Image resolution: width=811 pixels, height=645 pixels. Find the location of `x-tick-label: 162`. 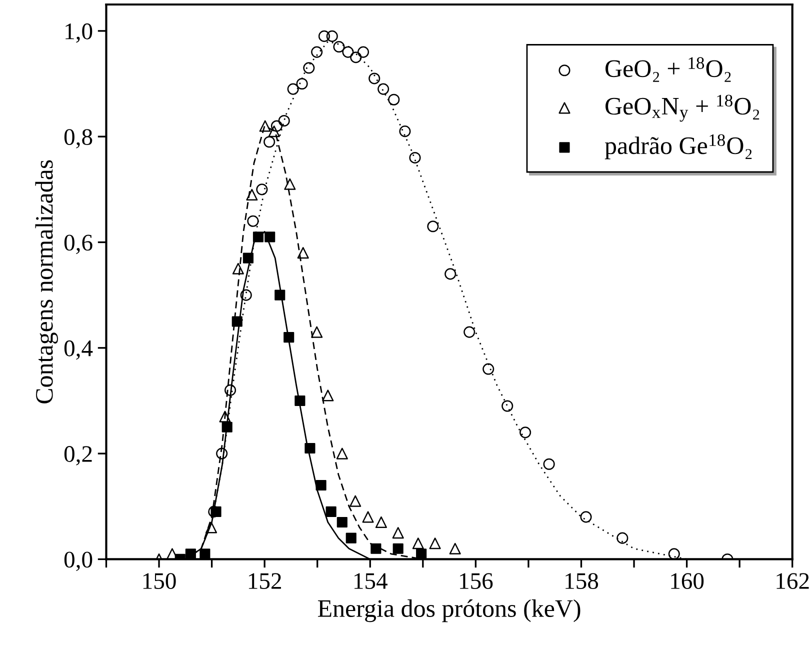

x-tick-label: 162 is located at coordinates (792, 581).